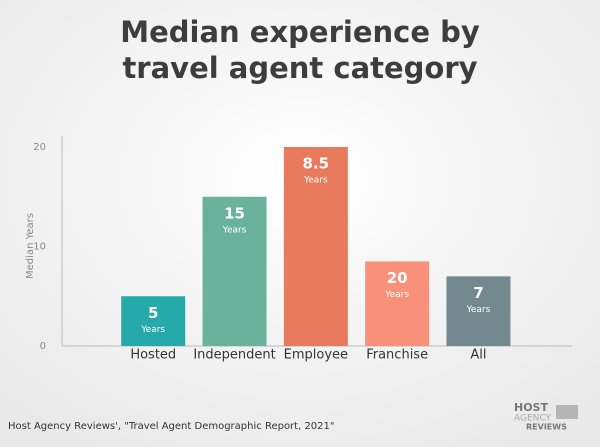 The image size is (600, 447). Describe the element at coordinates (43, 346) in the screenshot. I see `y-tick-label: 0` at that location.